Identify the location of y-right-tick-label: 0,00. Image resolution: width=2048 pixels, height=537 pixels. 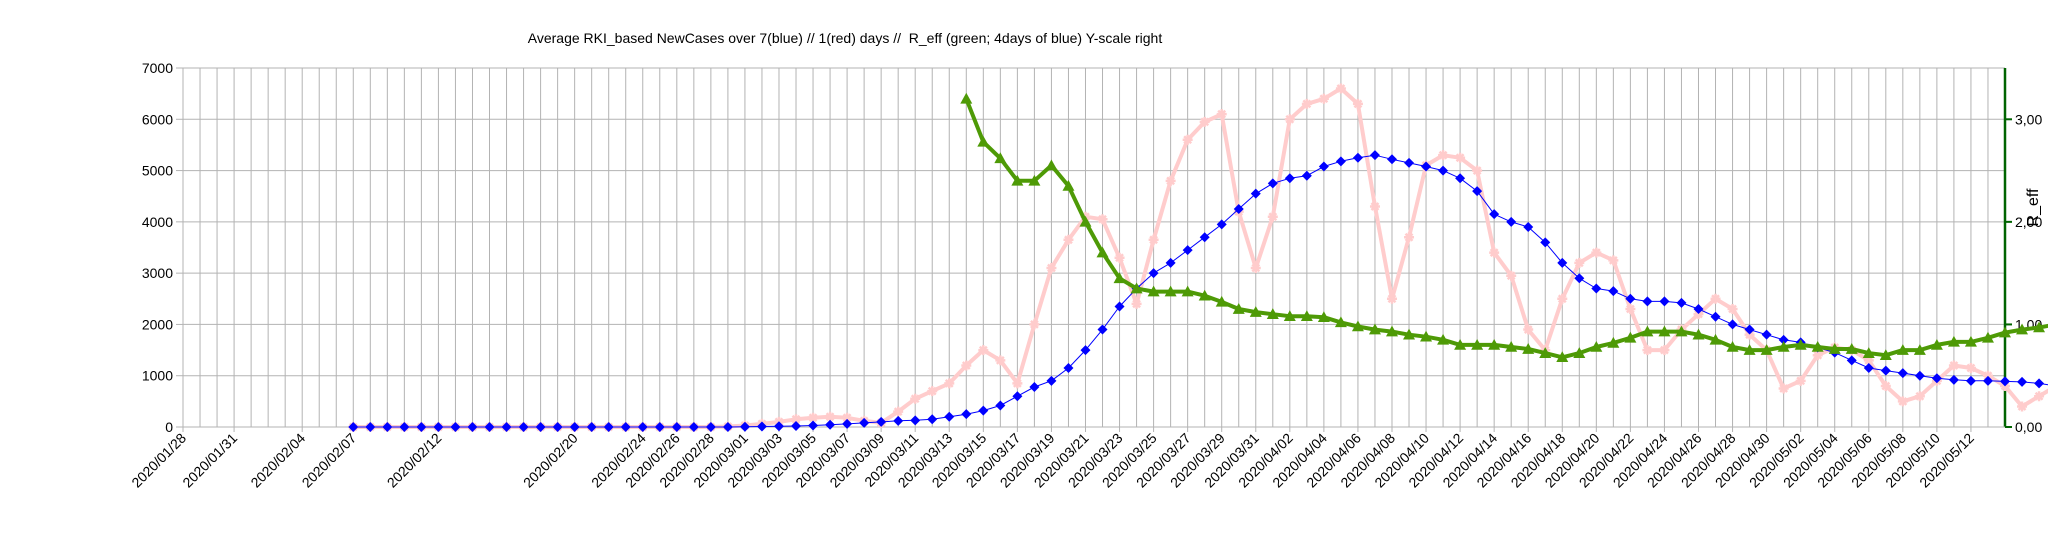
(2028, 427).